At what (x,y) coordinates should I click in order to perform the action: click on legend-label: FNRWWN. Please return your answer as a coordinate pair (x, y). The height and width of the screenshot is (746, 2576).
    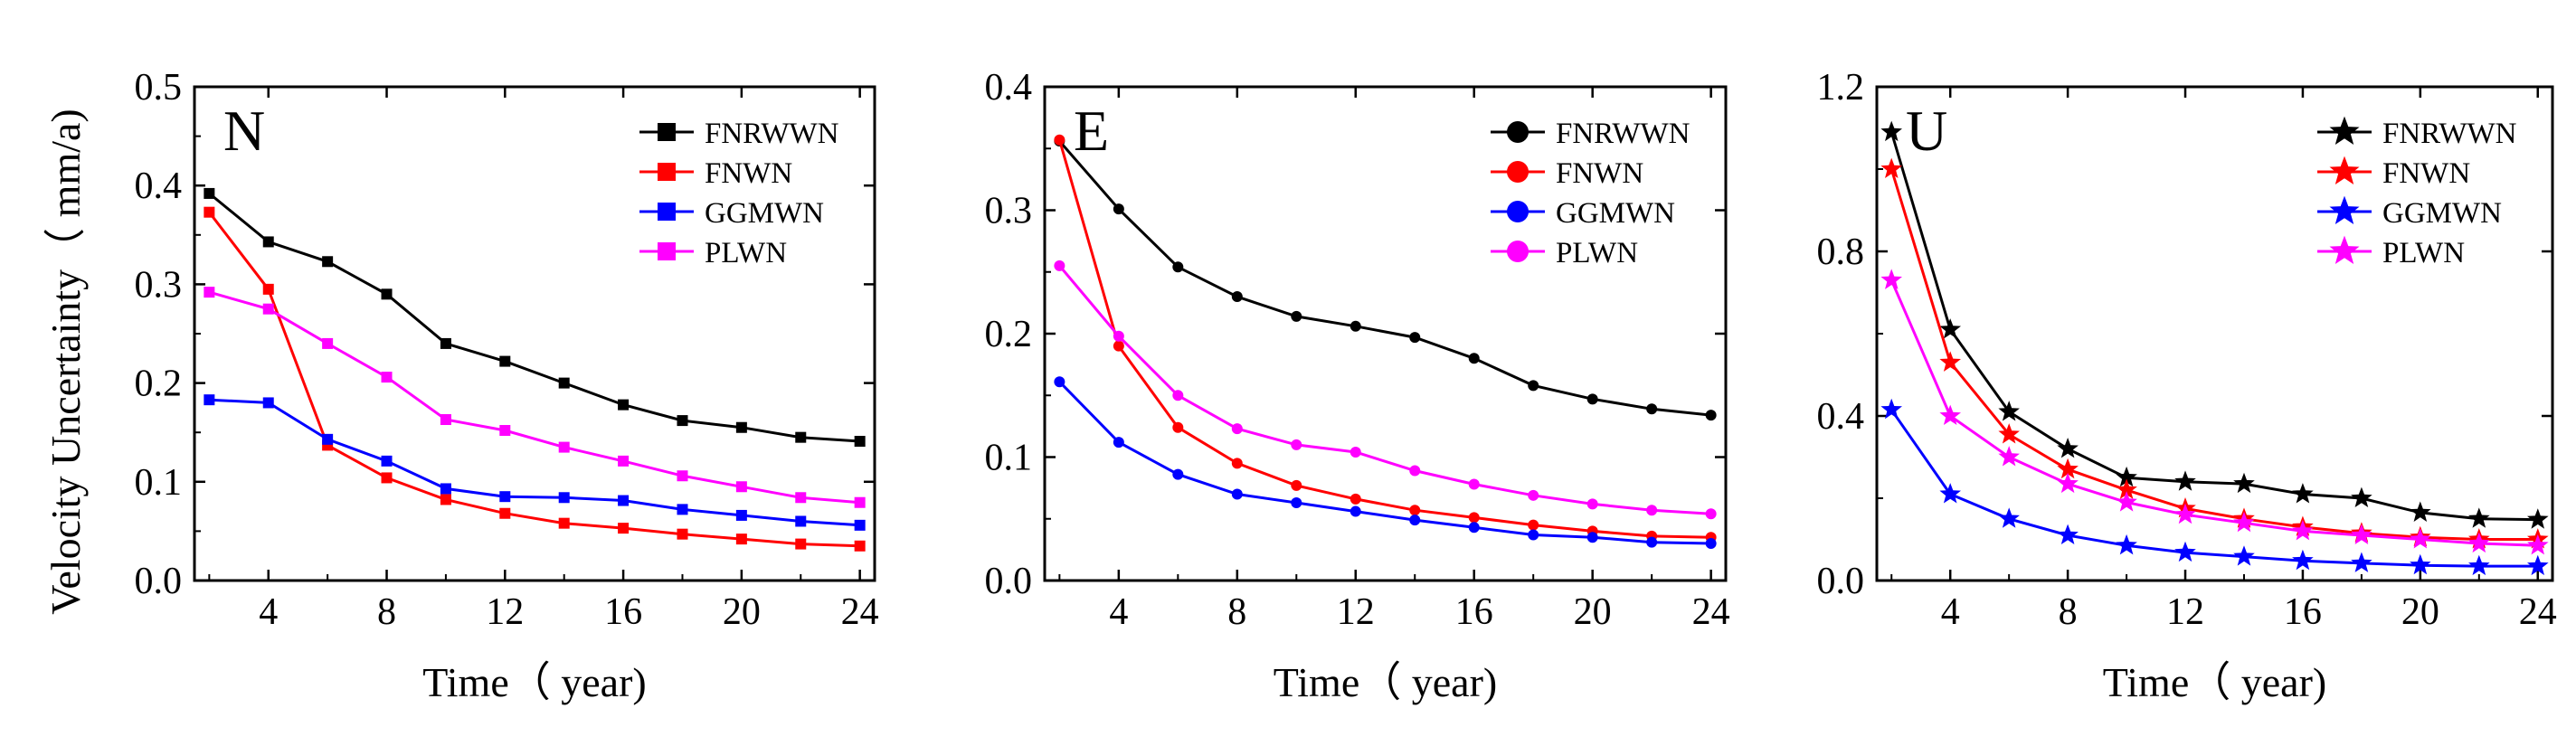
    Looking at the image, I should click on (1623, 134).